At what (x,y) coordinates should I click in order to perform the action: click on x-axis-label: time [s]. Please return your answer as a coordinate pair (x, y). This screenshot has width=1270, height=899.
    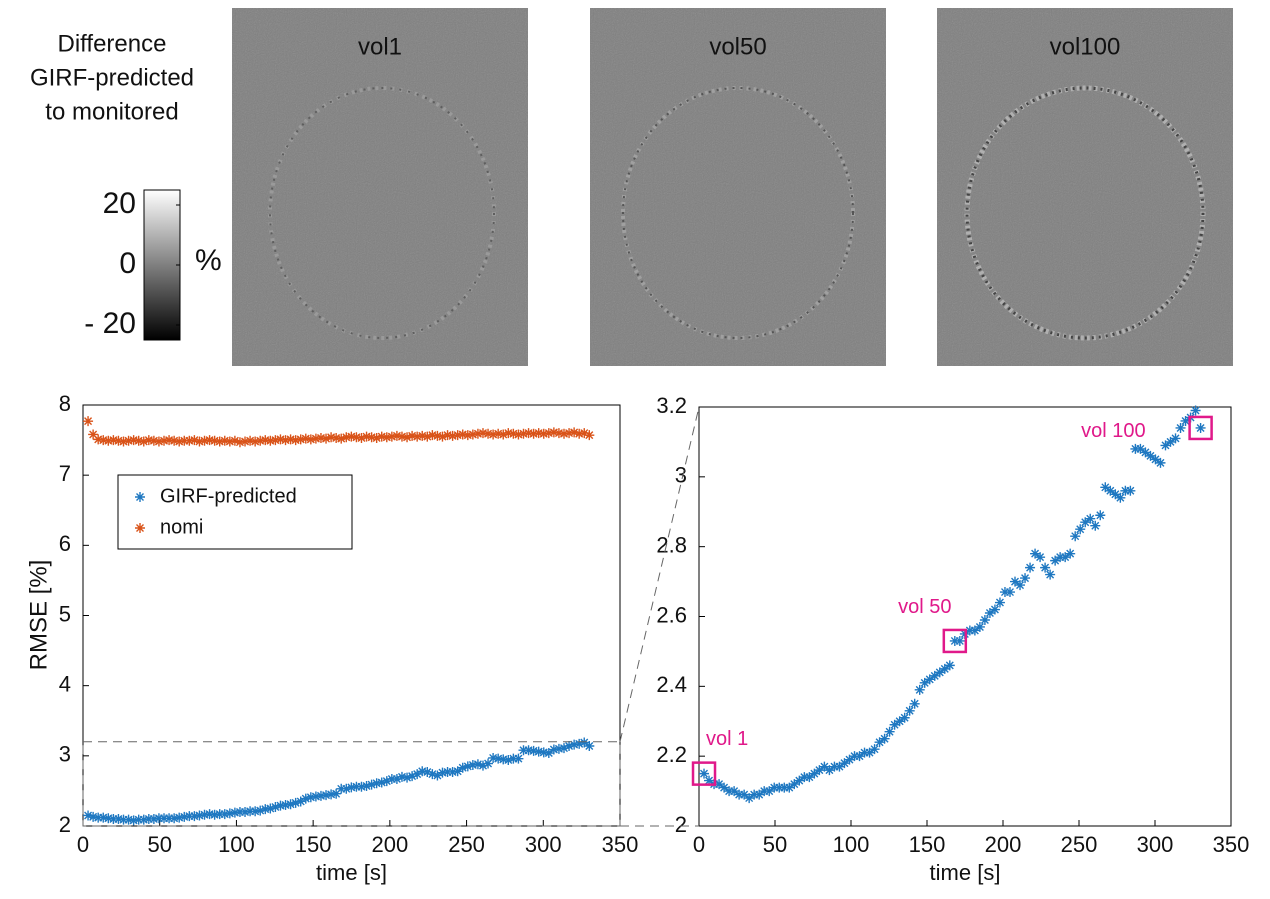
    Looking at the image, I should click on (965, 872).